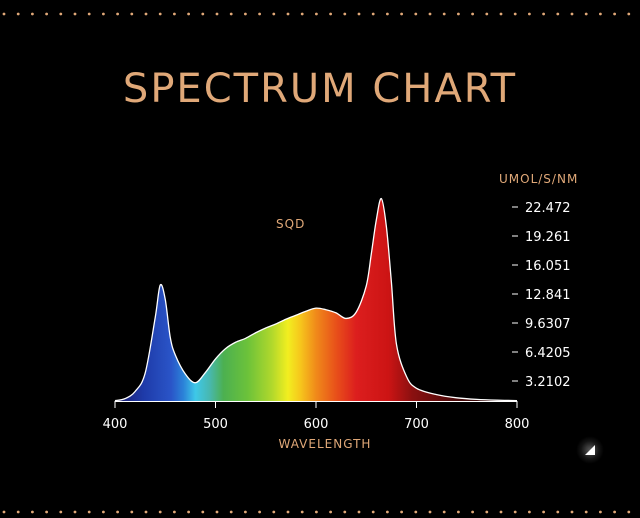 The image size is (640, 518). What do you see at coordinates (215, 424) in the screenshot?
I see `x-tick-label: 500` at bounding box center [215, 424].